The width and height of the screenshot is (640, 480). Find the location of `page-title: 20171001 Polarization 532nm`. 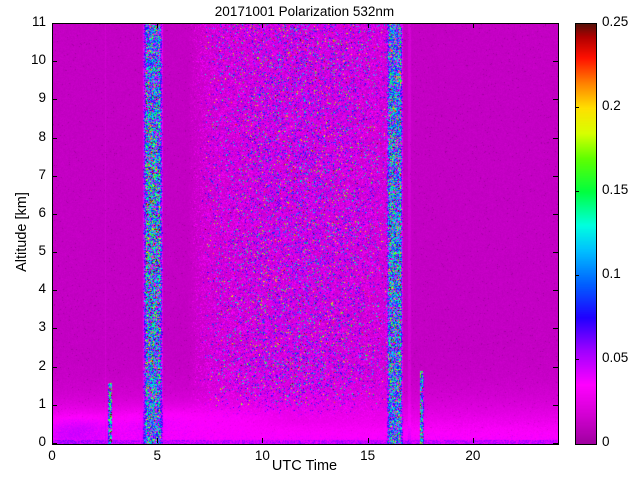

page-title: 20171001 Polarization 532nm is located at coordinates (304, 11).